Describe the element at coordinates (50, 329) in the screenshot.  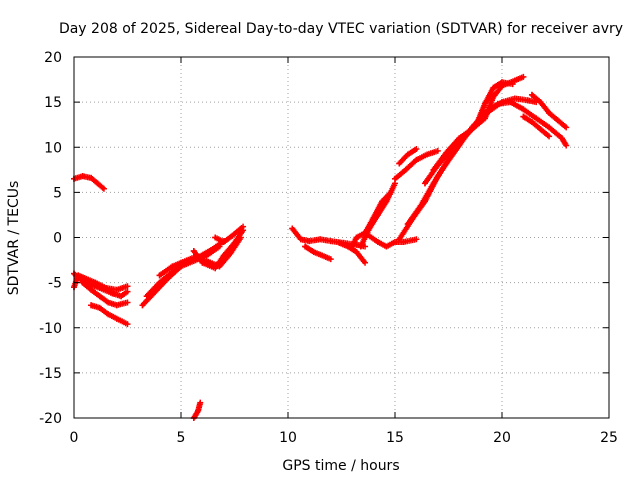
I see `y-tick-label: -10` at that location.